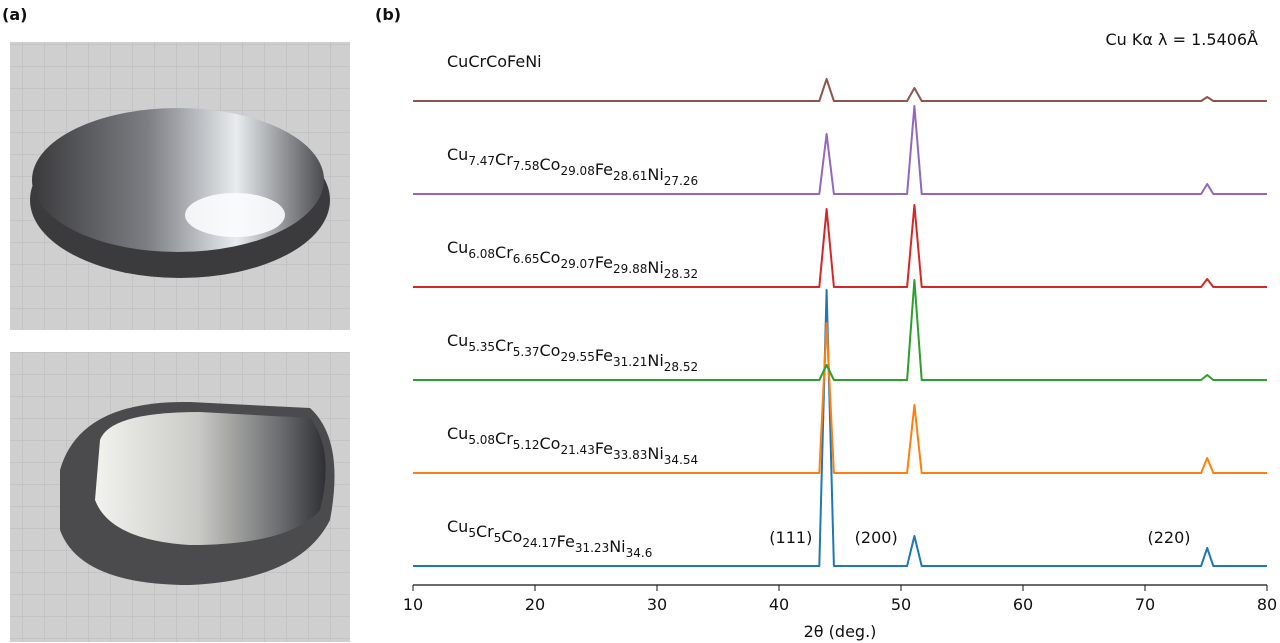 This screenshot has width=1280, height=643. Describe the element at coordinates (876, 537) in the screenshot. I see `peak-label: (200)` at that location.